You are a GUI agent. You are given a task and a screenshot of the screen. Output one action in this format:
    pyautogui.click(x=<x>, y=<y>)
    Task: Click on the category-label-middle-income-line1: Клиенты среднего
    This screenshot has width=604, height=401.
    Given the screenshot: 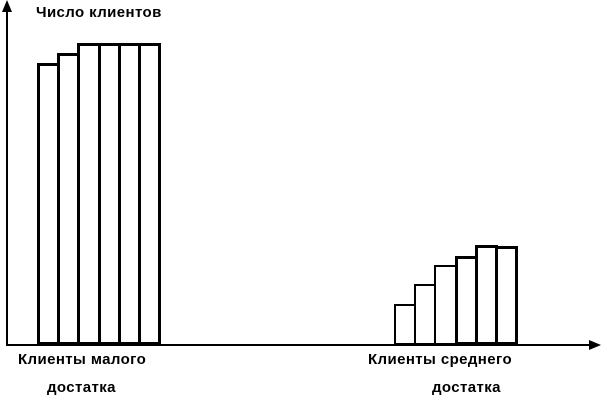 What is the action you would take?
    pyautogui.click(x=440, y=359)
    